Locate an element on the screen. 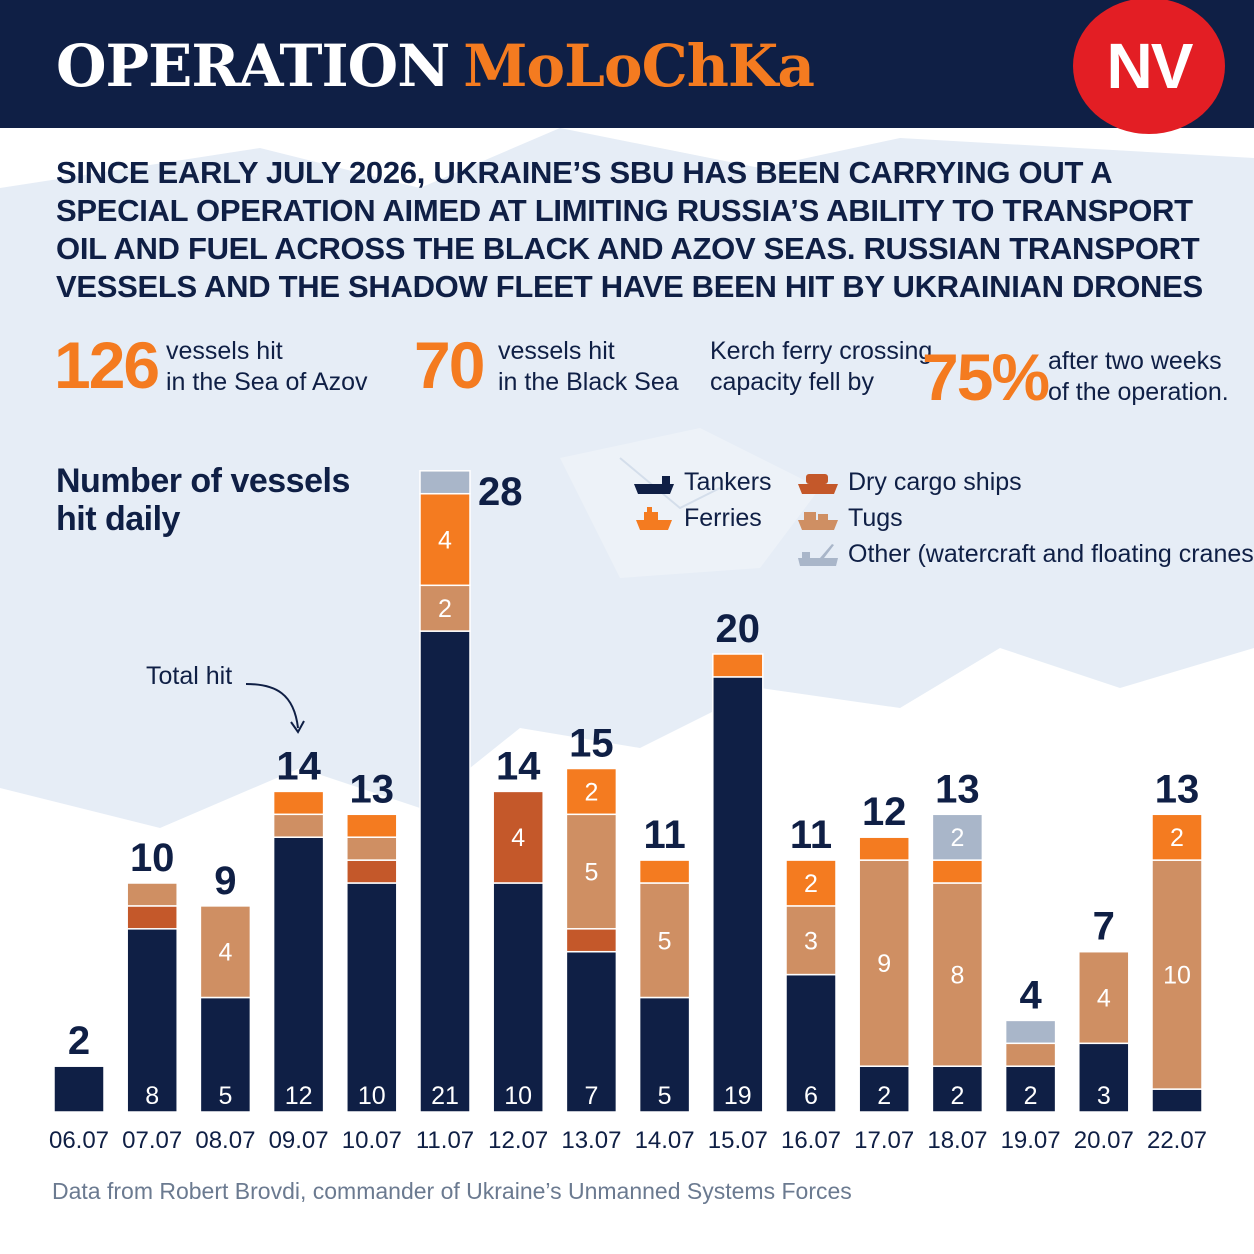  segment-label: 6 is located at coordinates (811, 1096).